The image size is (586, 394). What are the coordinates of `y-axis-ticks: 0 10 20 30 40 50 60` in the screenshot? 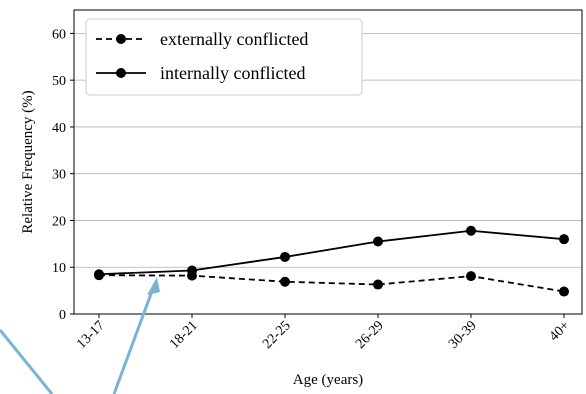 It's located at (63, 175).